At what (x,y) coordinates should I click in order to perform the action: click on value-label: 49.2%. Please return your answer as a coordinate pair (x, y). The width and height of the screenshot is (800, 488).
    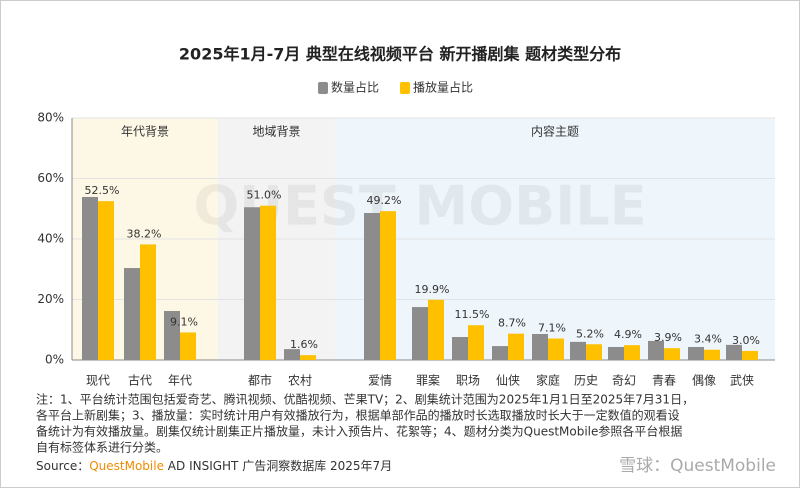
    Looking at the image, I should click on (384, 200).